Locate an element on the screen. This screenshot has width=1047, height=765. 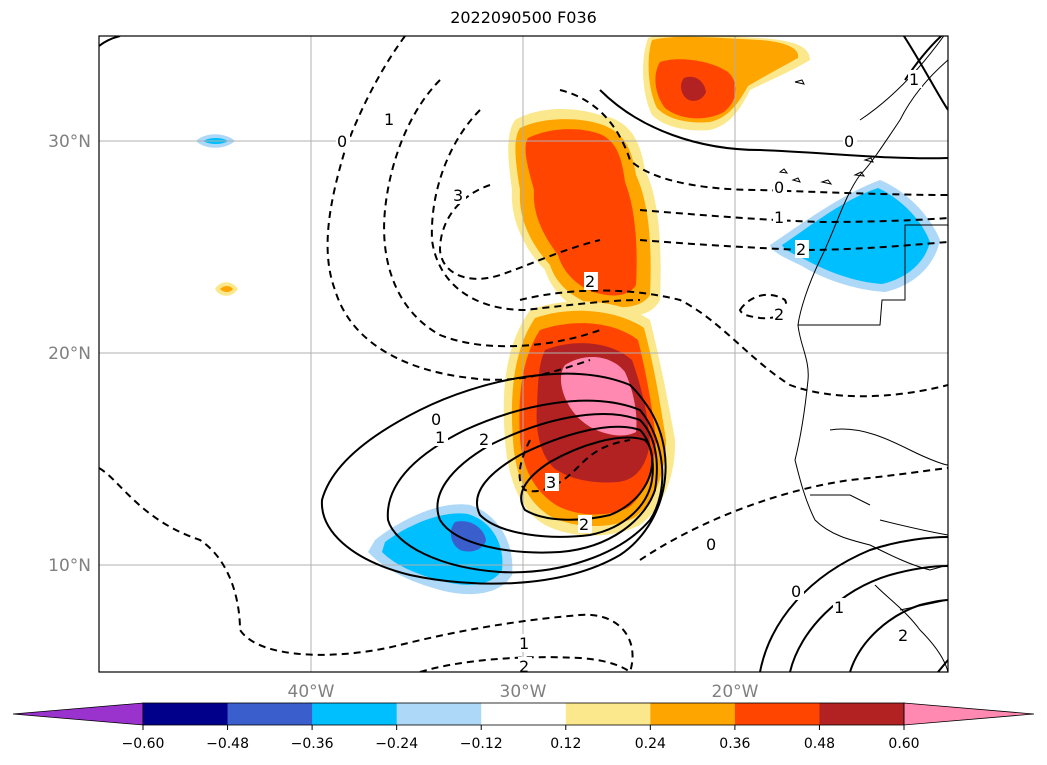
colorbar-tick-label: 0.24 is located at coordinates (650, 744).